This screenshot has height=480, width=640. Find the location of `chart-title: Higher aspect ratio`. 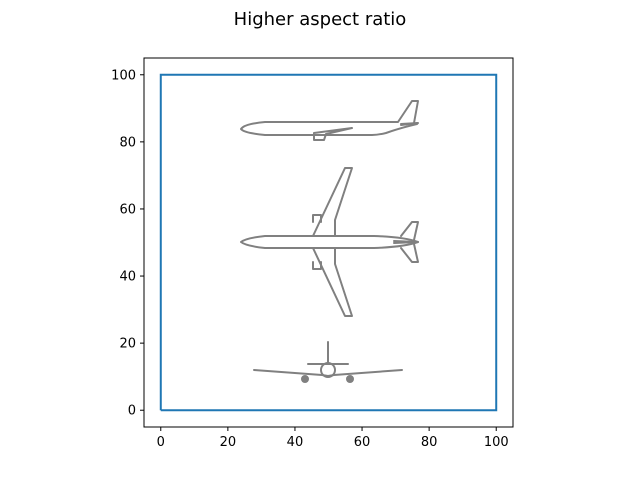

chart-title: Higher aspect ratio is located at coordinates (320, 19).